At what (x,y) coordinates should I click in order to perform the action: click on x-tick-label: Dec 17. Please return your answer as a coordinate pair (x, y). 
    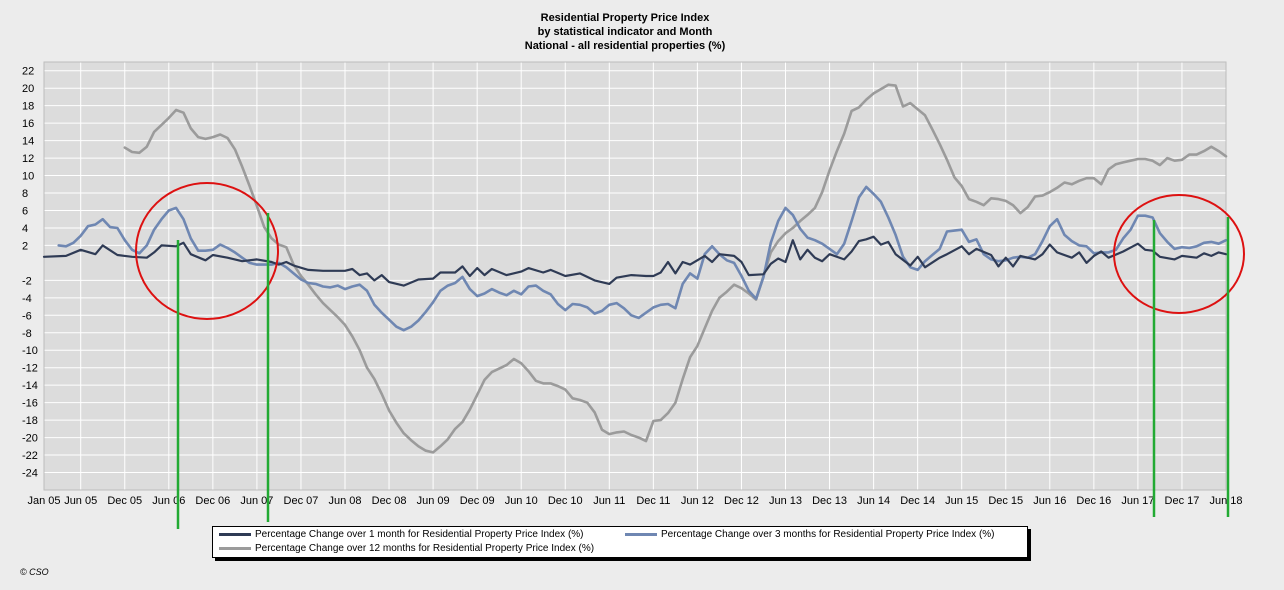
    Looking at the image, I should click on (1182, 501).